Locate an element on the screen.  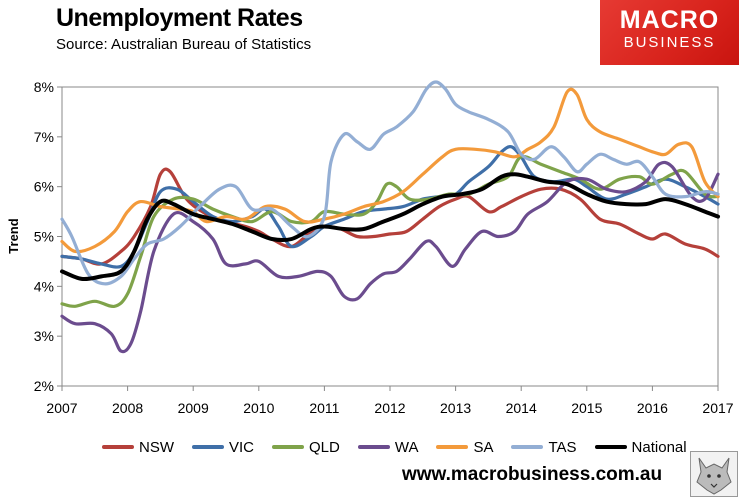
macrobusiness-logo: MACRO BUSINESS is located at coordinates (669, 32).